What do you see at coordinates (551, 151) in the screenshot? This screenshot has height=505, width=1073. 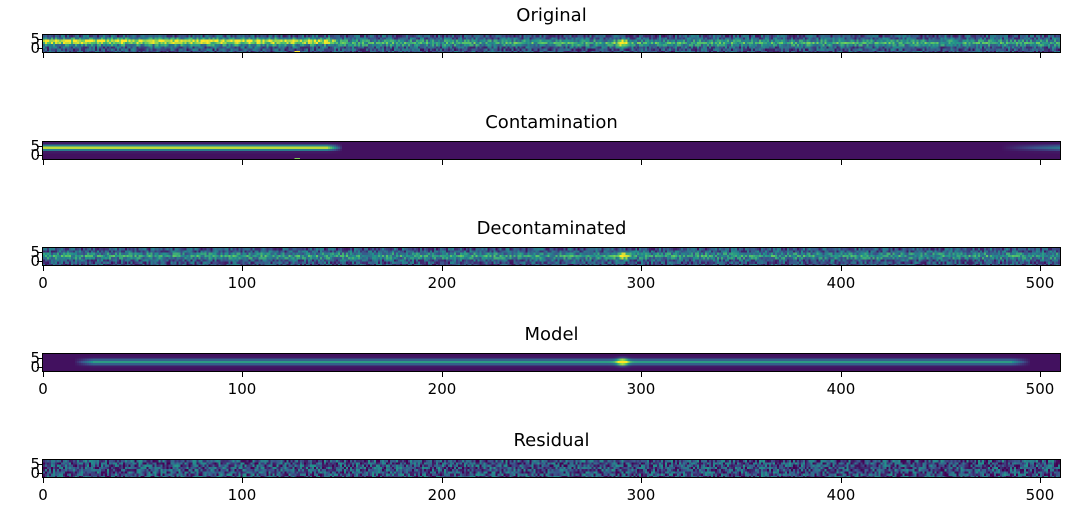 I see `contamination-heatmap` at bounding box center [551, 151].